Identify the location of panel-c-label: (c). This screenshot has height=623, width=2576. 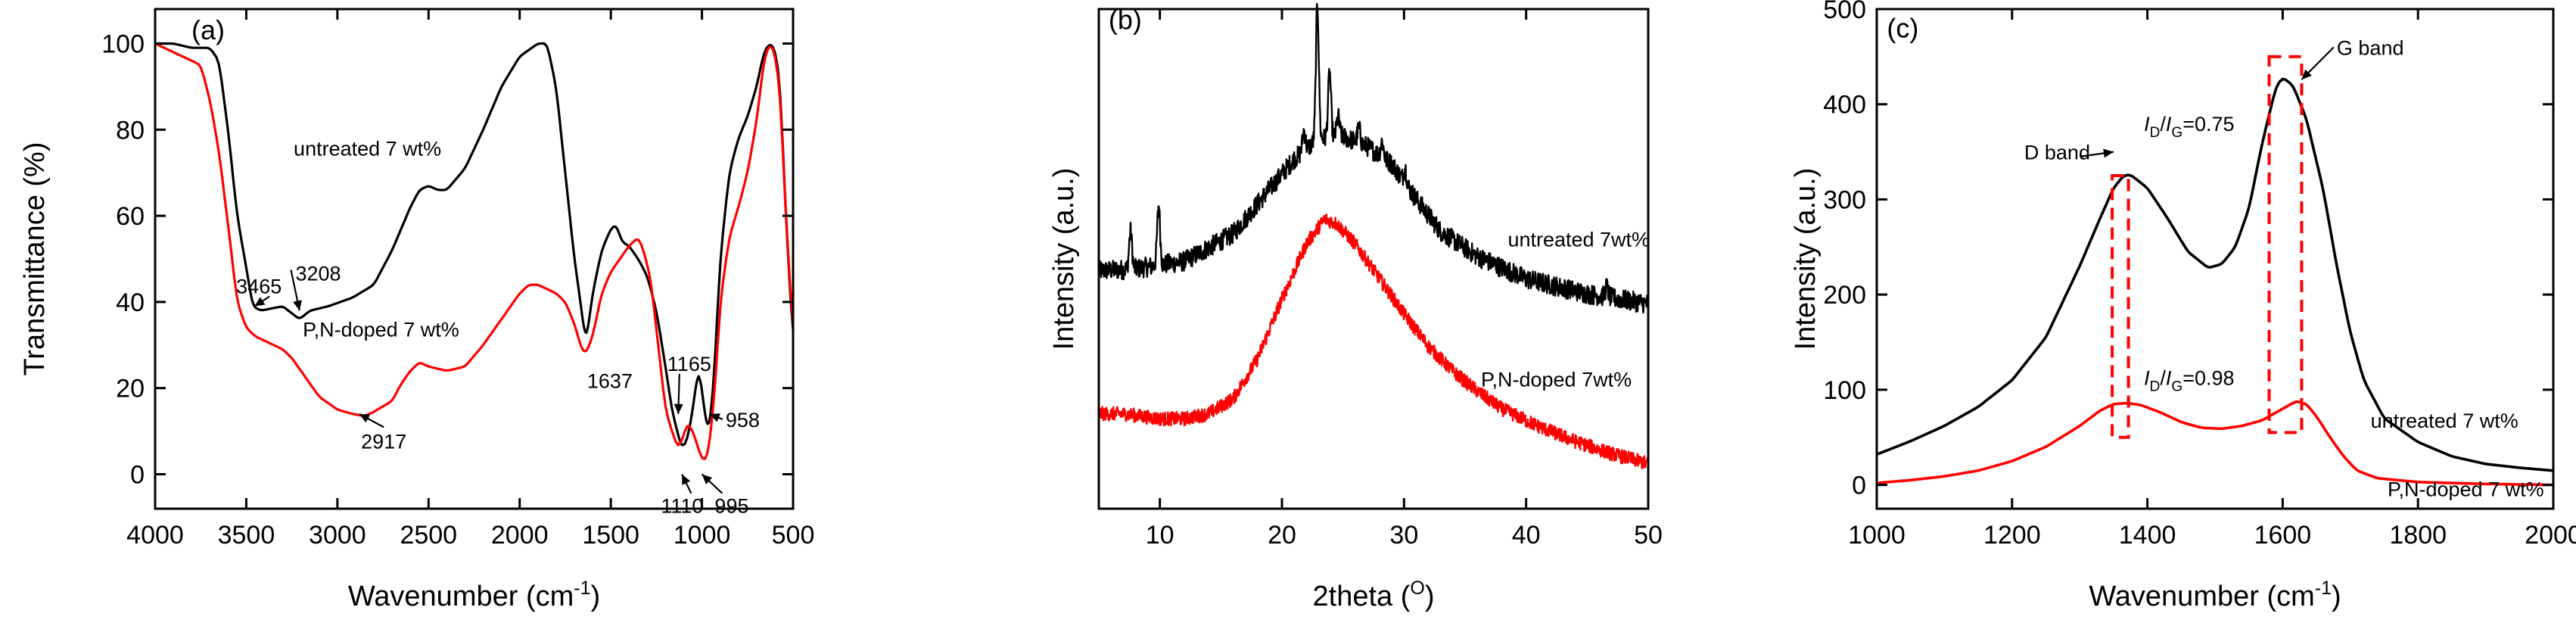
(1902, 28).